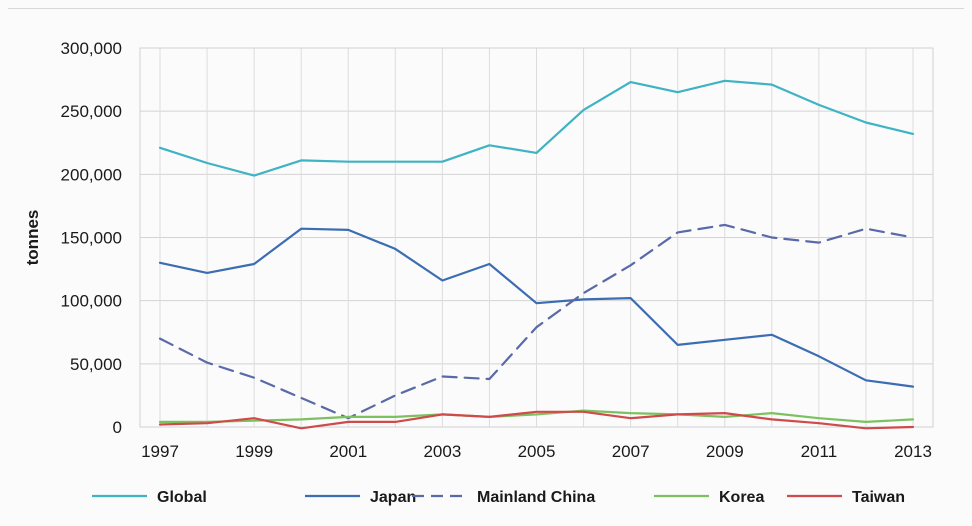 Image resolution: width=972 pixels, height=526 pixels. I want to click on y-tick-label: 150,000, so click(91, 238).